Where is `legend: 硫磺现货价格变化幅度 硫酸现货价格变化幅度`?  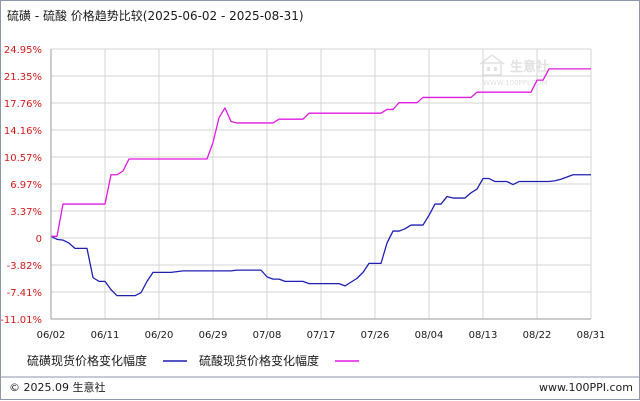
legend: 硫磺现货价格变化幅度 硫酸现货价格变化幅度 is located at coordinates (193, 360).